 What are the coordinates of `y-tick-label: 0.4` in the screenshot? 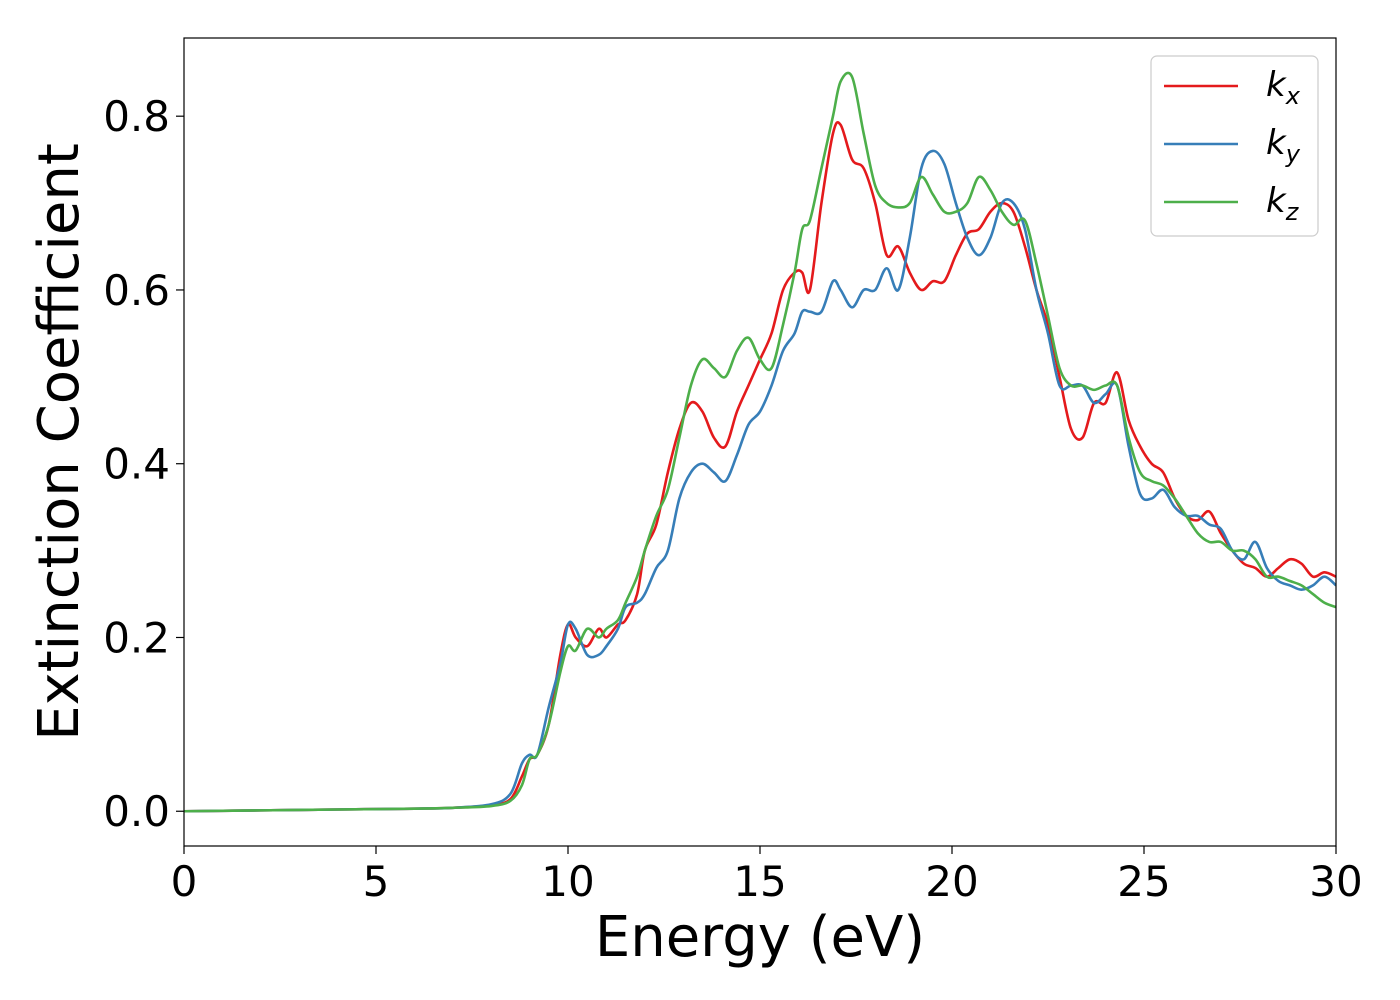 It's located at (136, 464).